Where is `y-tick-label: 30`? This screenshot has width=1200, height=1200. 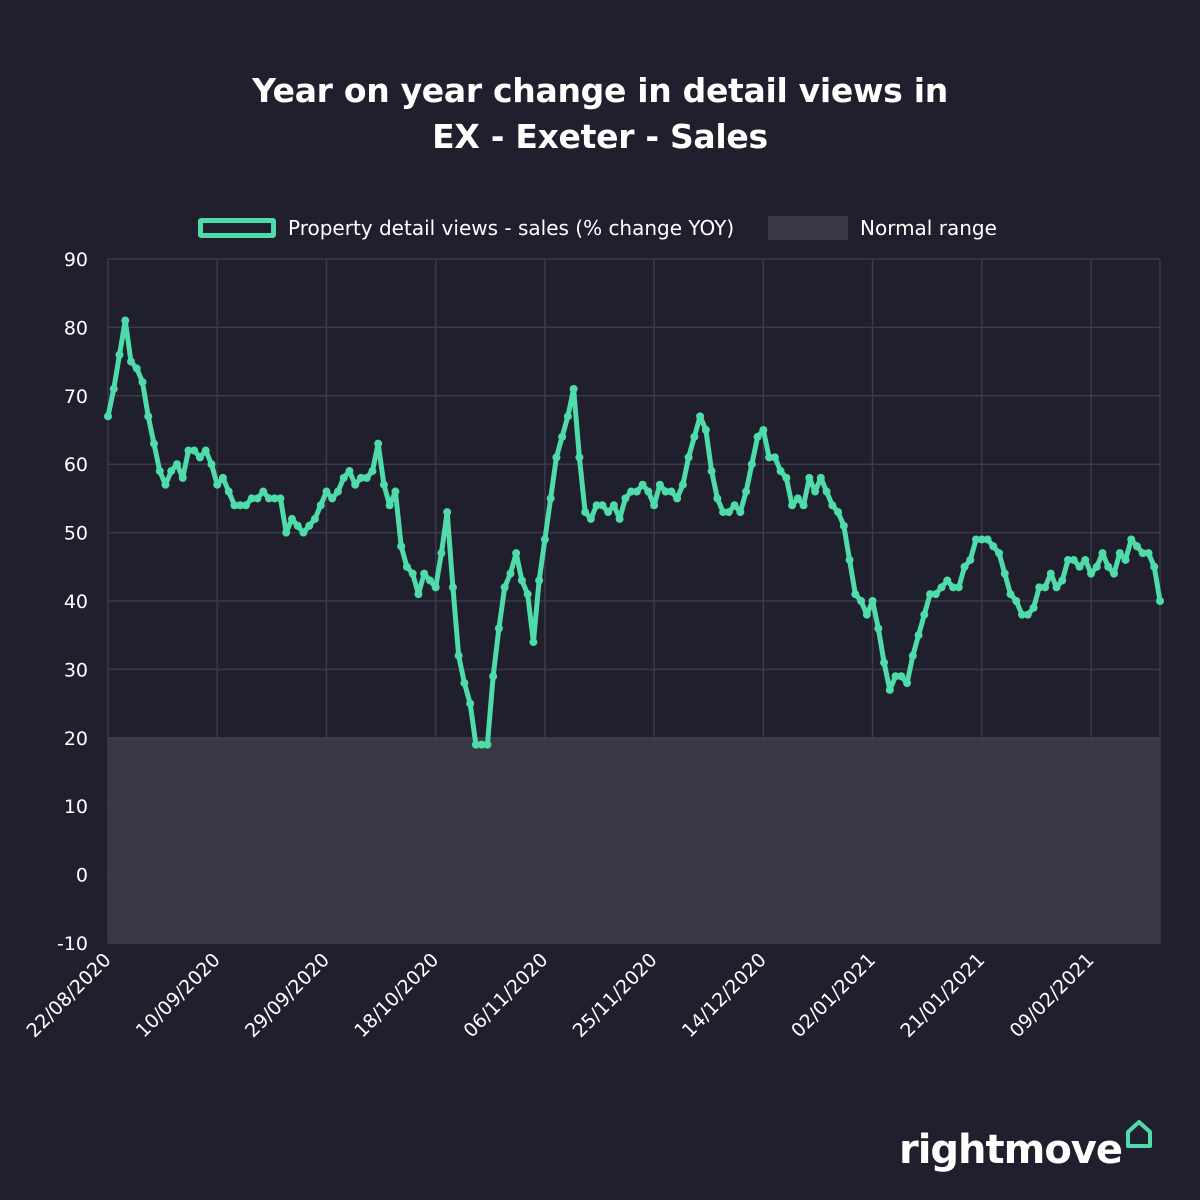
y-tick-label: 30 is located at coordinates (76, 670).